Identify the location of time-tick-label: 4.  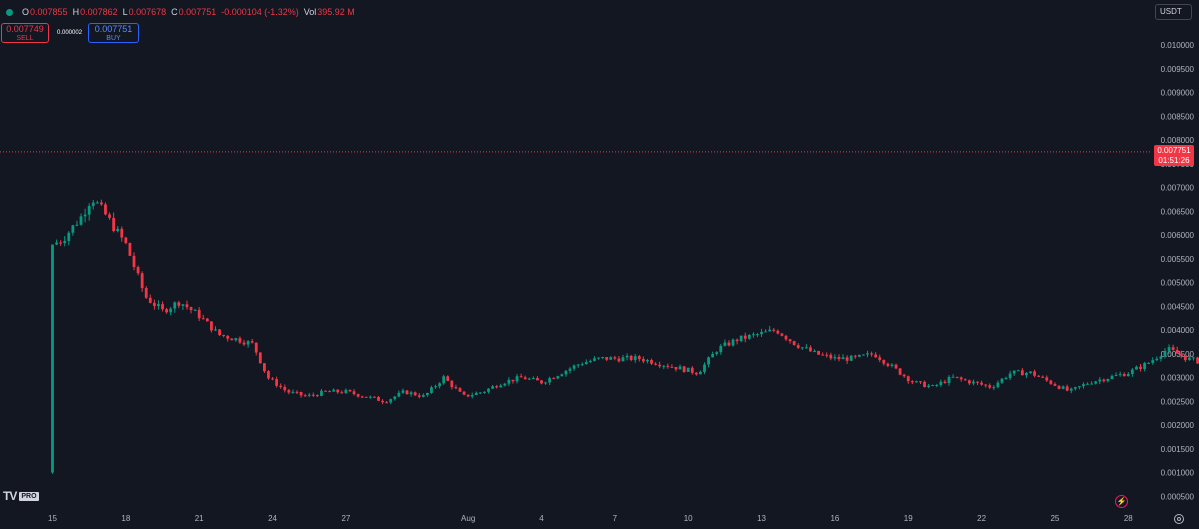
(541, 518).